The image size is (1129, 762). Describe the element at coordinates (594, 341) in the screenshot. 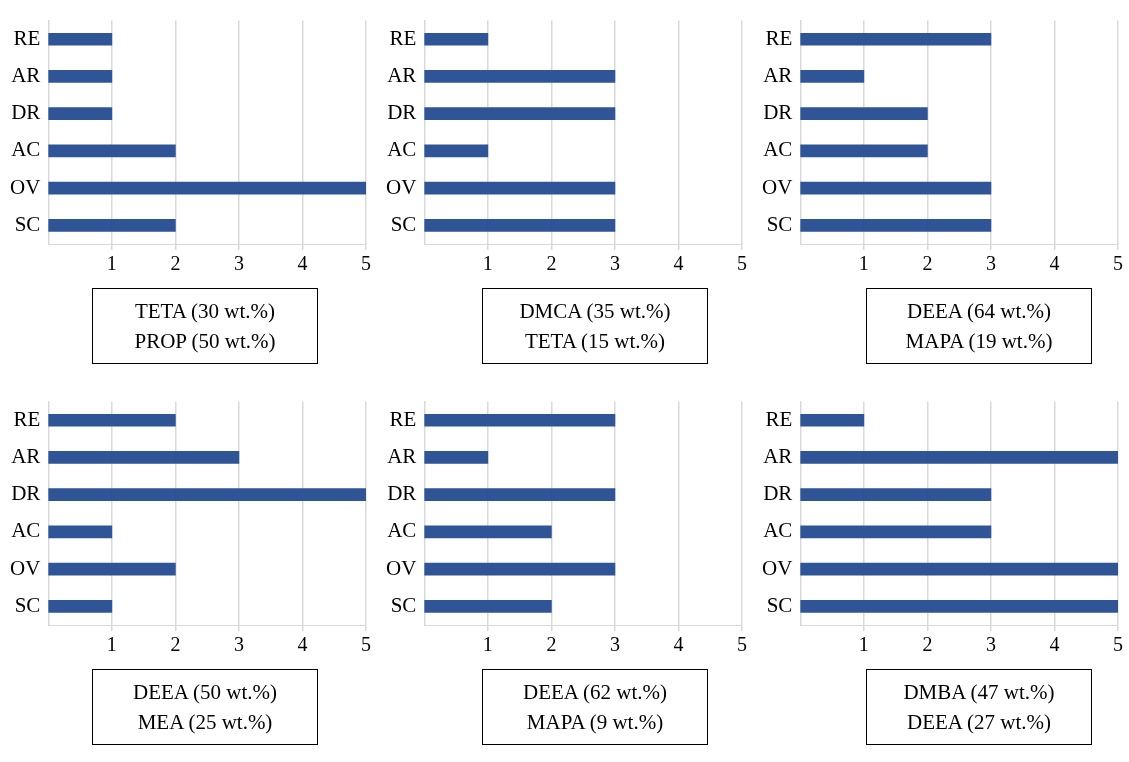

I see `text: TETA (15 wt.%)` at that location.